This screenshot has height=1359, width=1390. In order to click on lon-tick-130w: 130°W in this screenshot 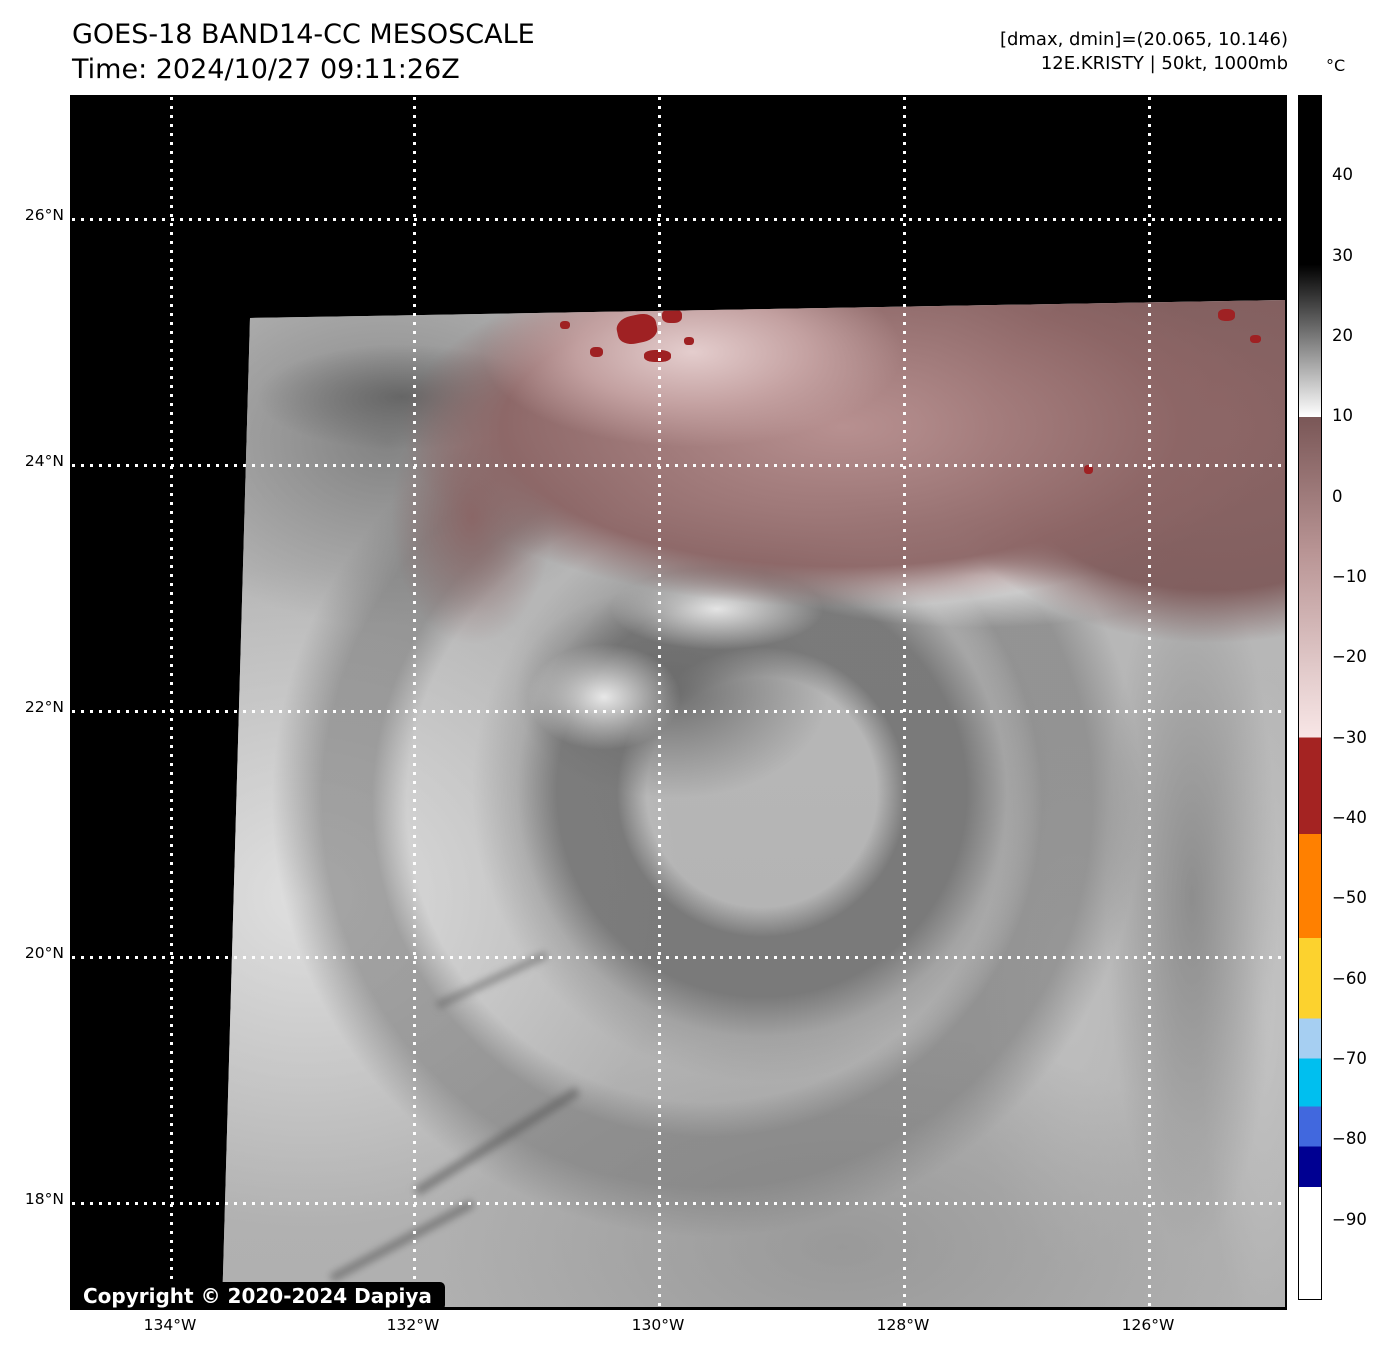, I will do `click(658, 1325)`.